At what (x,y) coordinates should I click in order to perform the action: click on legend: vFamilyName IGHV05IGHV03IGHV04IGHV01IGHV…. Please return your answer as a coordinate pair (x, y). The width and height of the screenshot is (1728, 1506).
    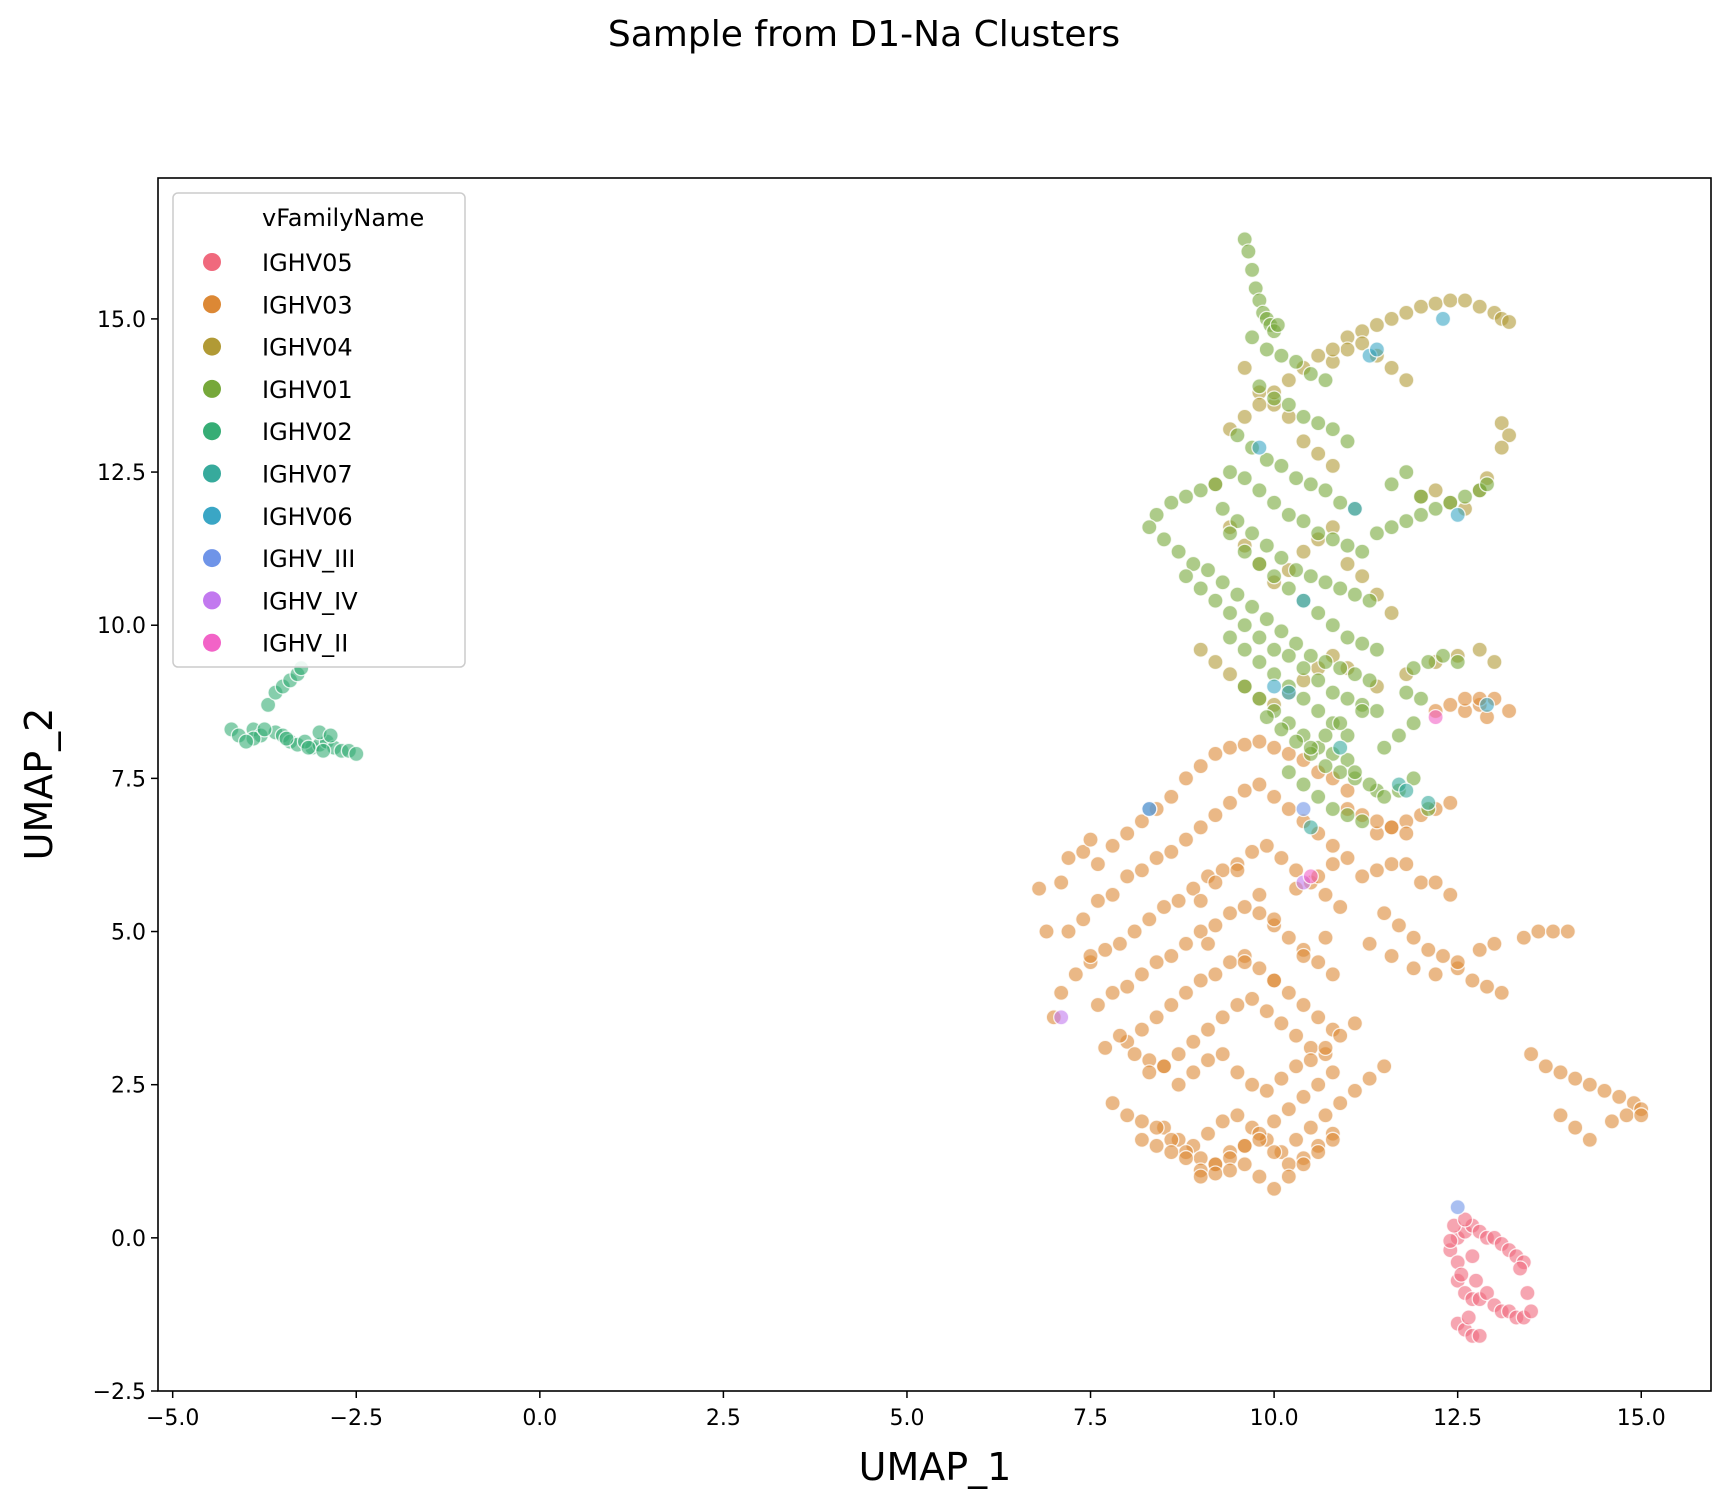
    Looking at the image, I should click on (319, 430).